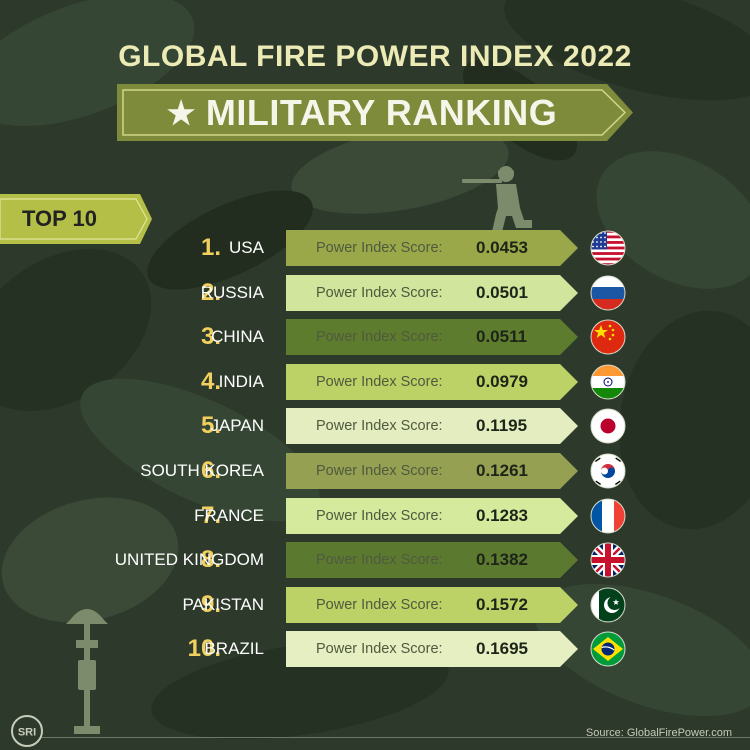 The height and width of the screenshot is (750, 750). What do you see at coordinates (210, 381) in the screenshot?
I see `rank-number: 4.` at bounding box center [210, 381].